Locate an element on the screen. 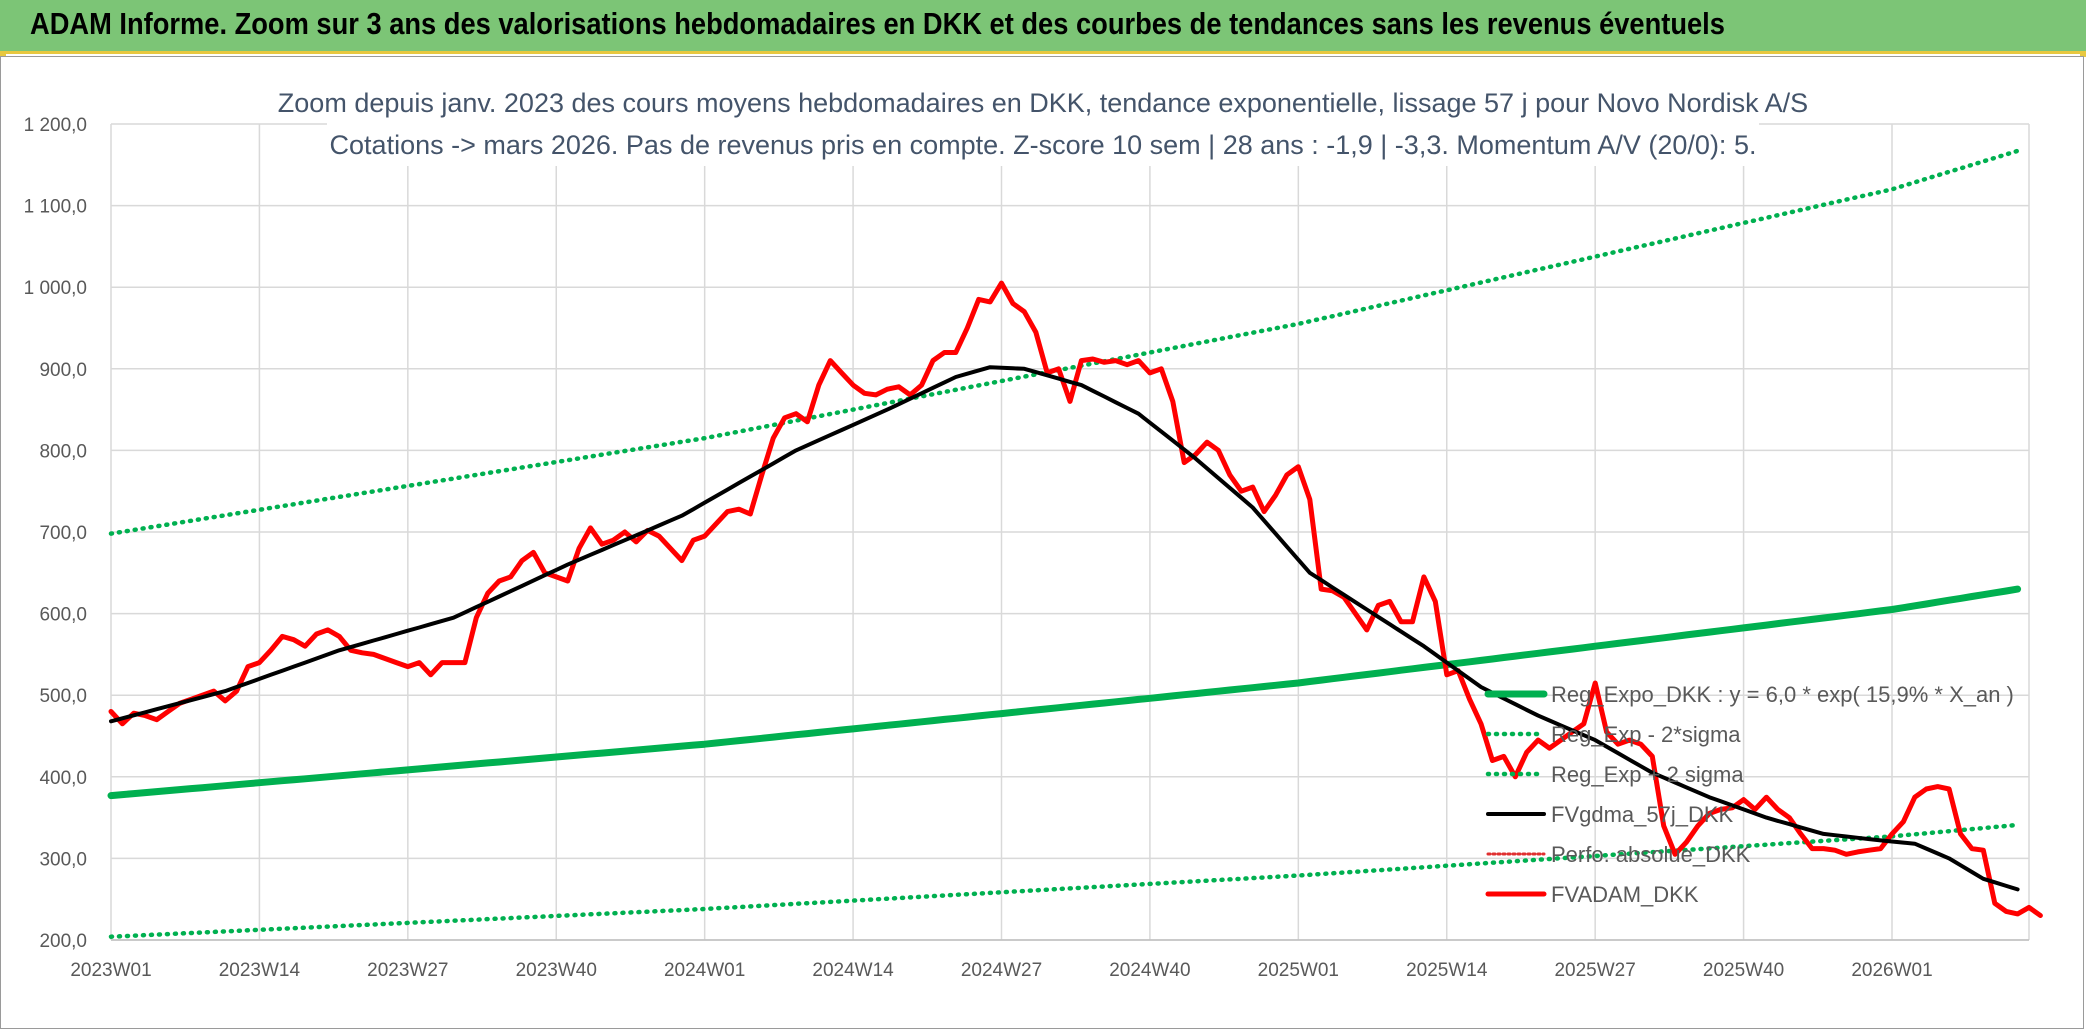  legend-label: Reg_Exp - 2*sigma is located at coordinates (1646, 734).